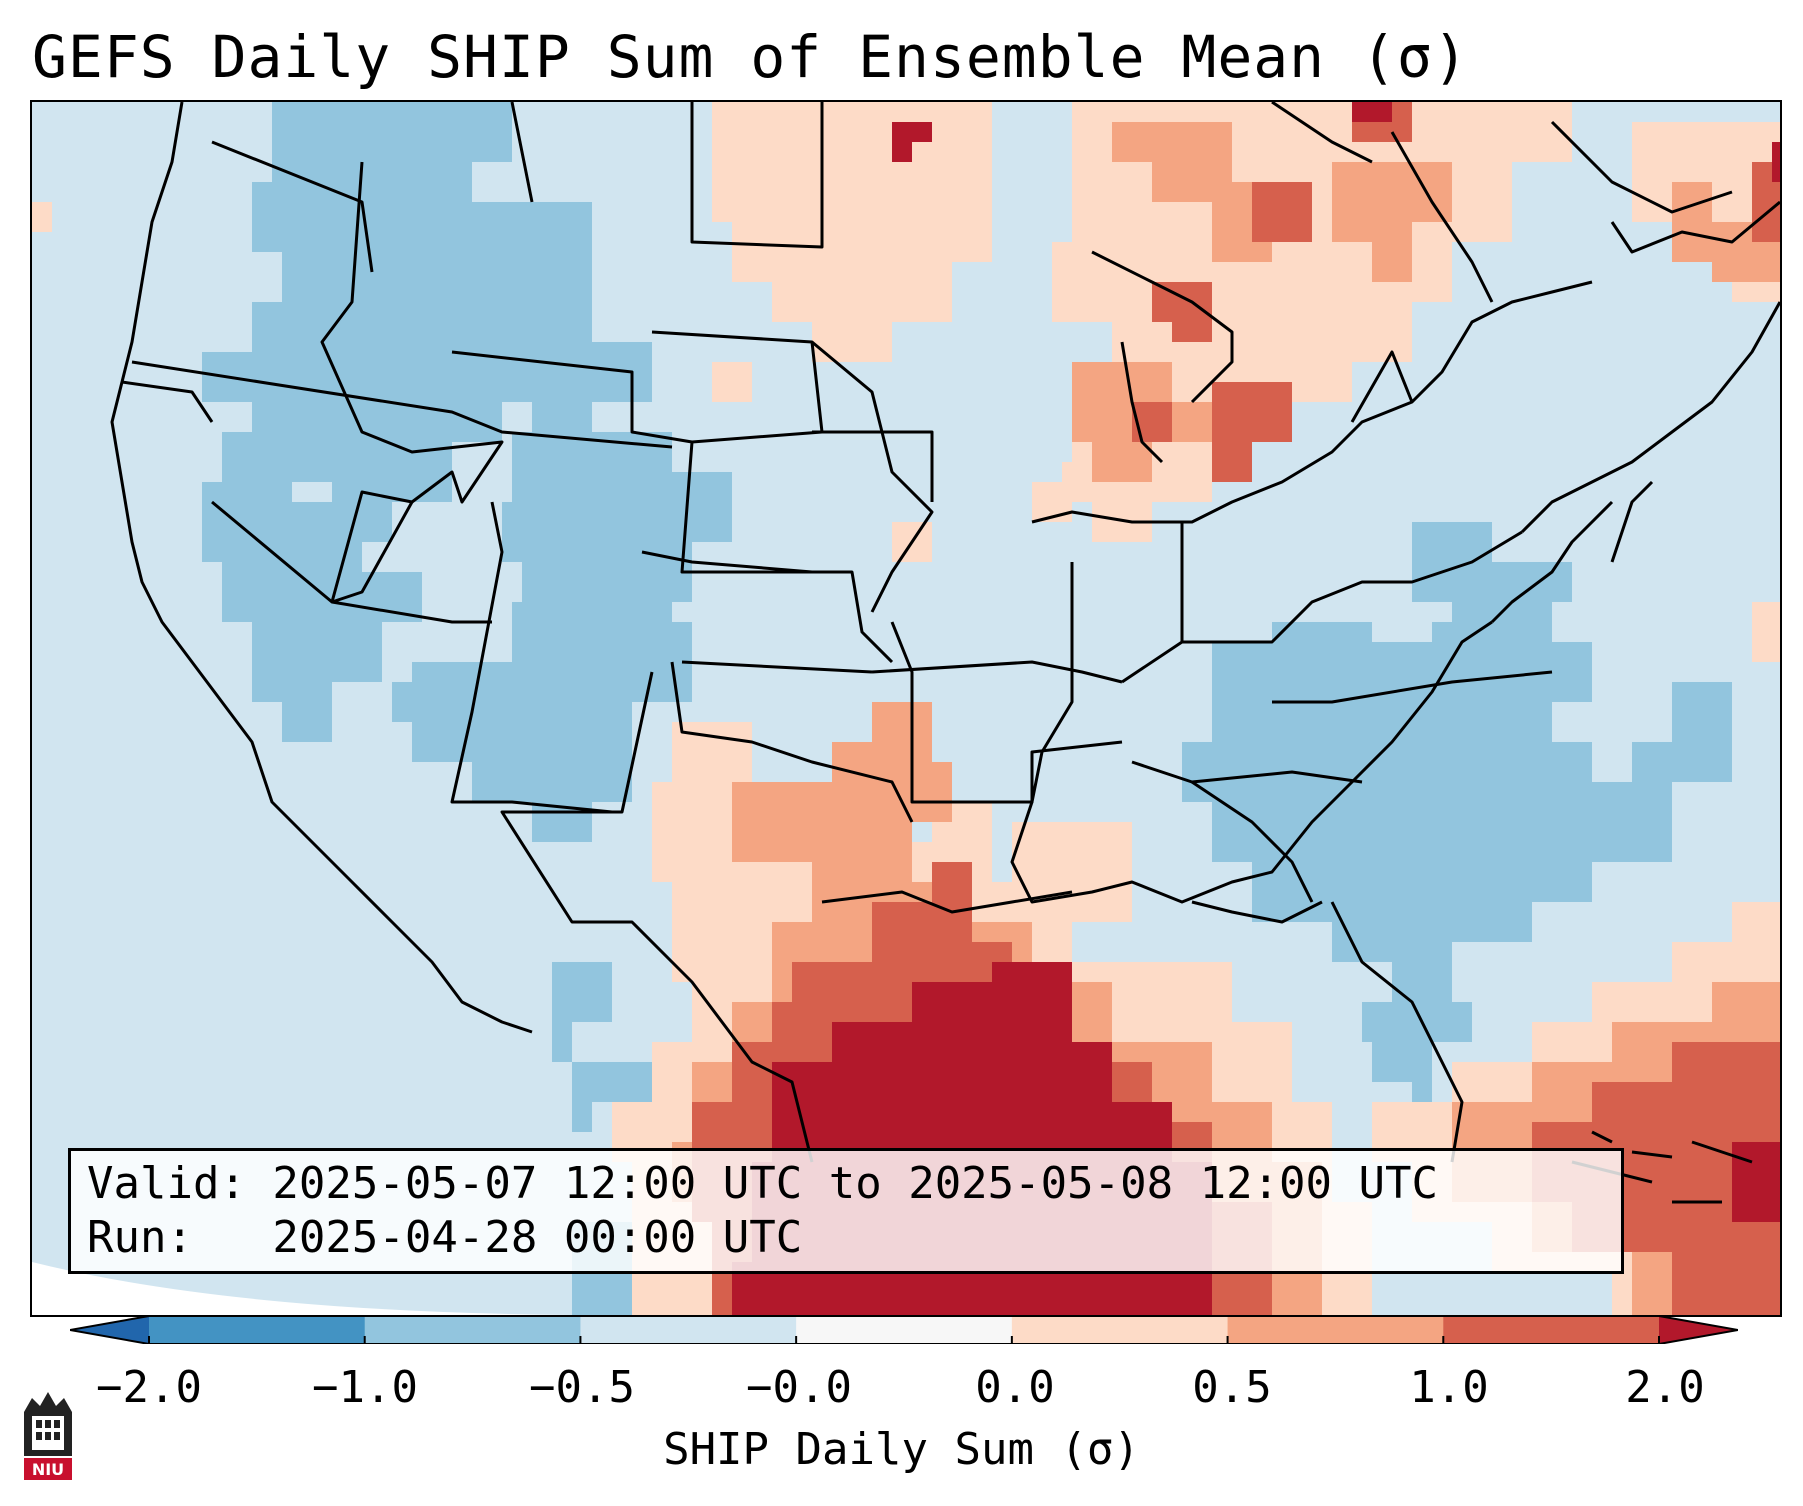 This screenshot has height=1506, width=1803. I want to click on projection-edge, so click(302, 1288).